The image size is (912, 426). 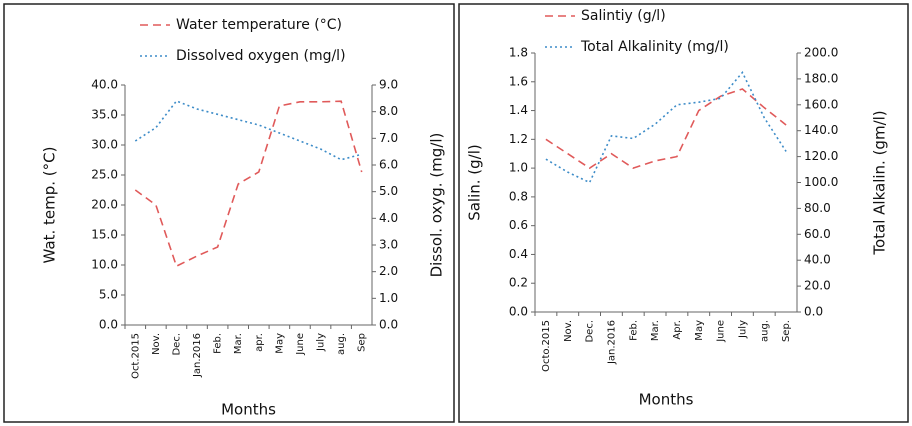 I want to click on y-tick-label: 0.6, so click(x=518, y=225).